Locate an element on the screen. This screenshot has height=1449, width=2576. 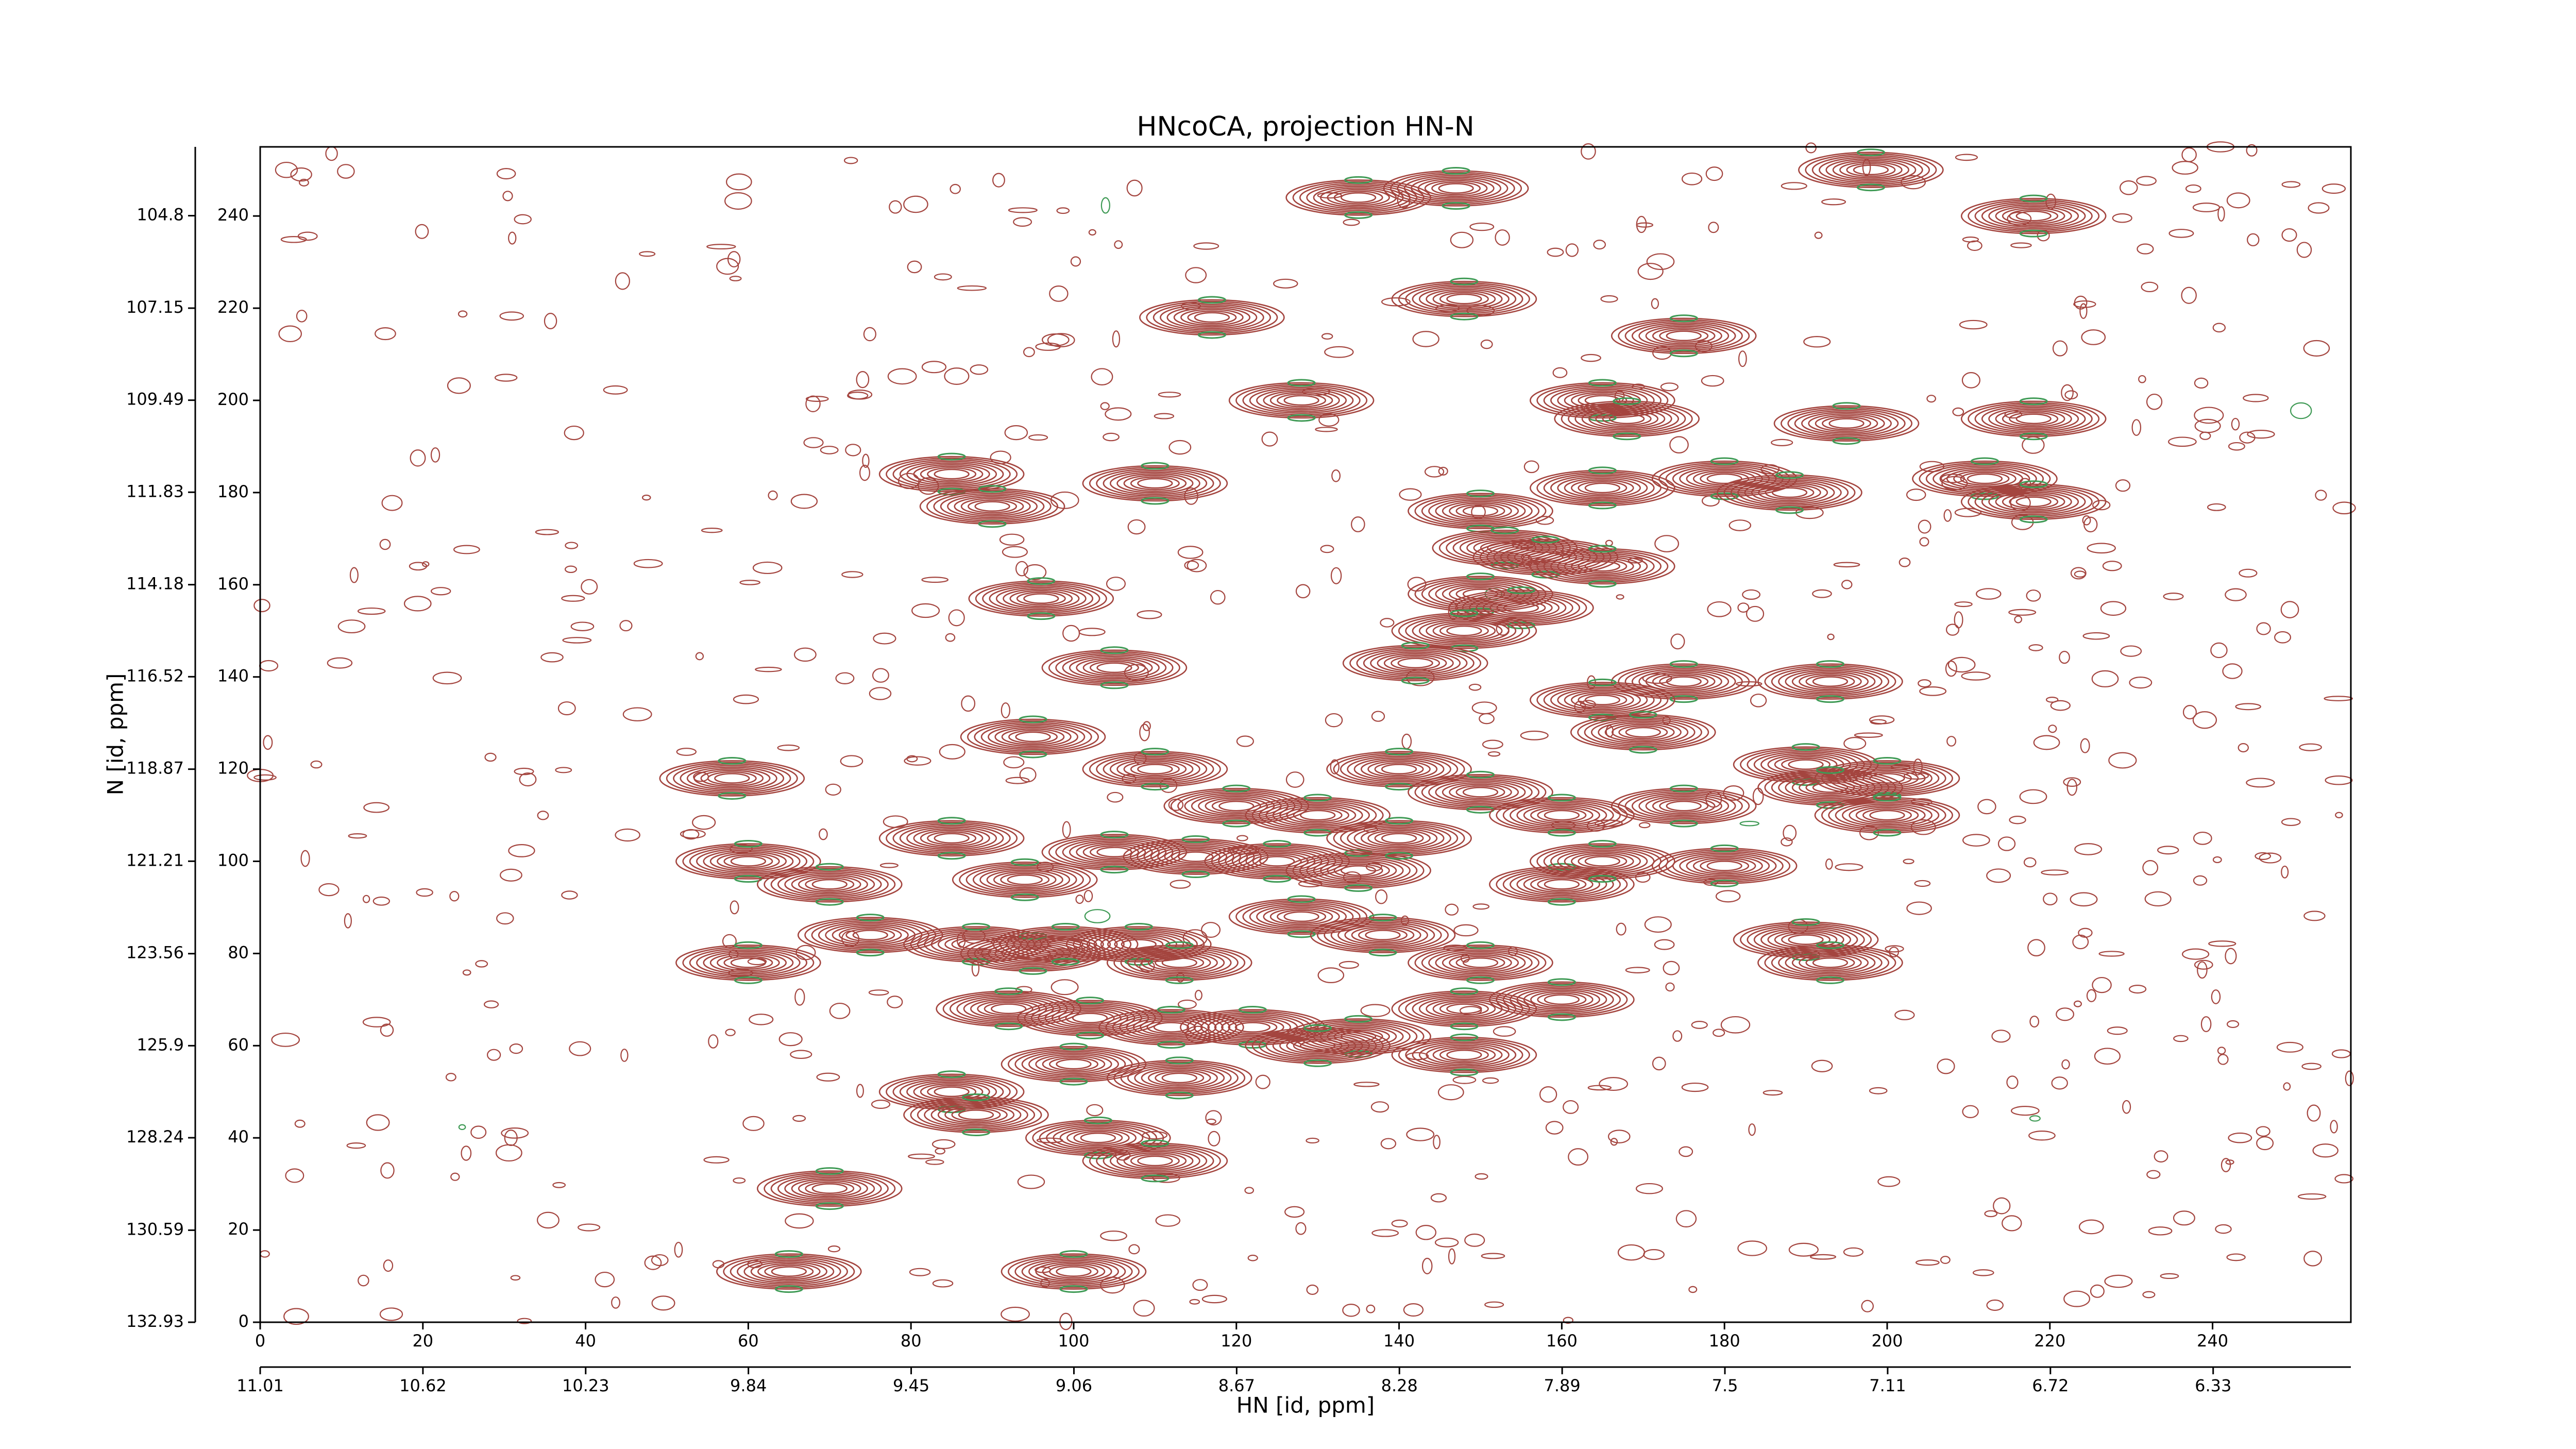
y2-tick-label: 107.15 is located at coordinates (155, 307).